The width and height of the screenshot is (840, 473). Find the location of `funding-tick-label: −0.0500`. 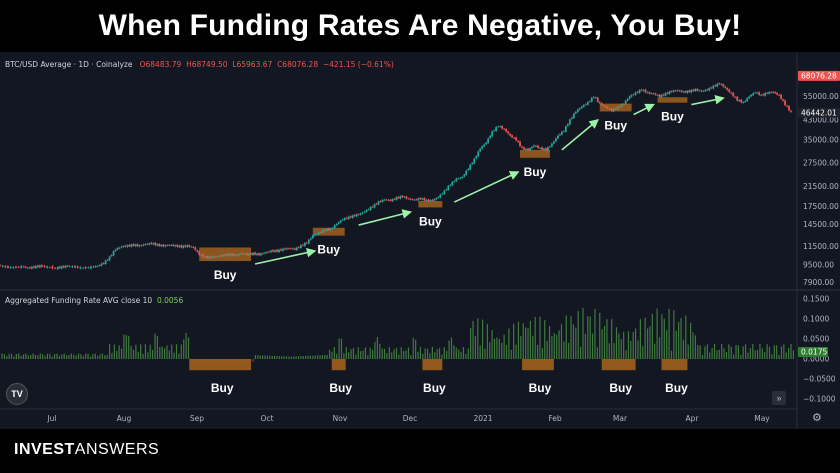

funding-tick-label: −0.0500 is located at coordinates (819, 379).